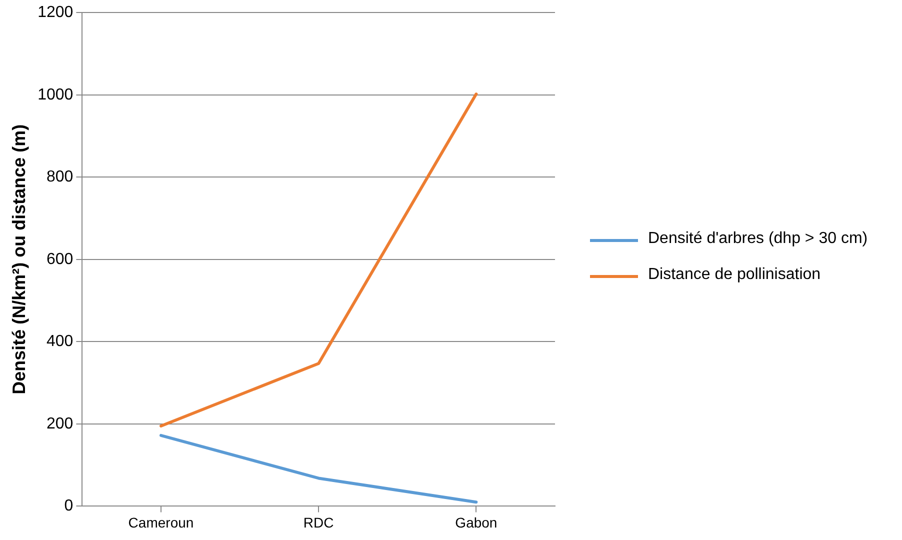  What do you see at coordinates (56, 13) in the screenshot?
I see `y-tick-label: 1200` at bounding box center [56, 13].